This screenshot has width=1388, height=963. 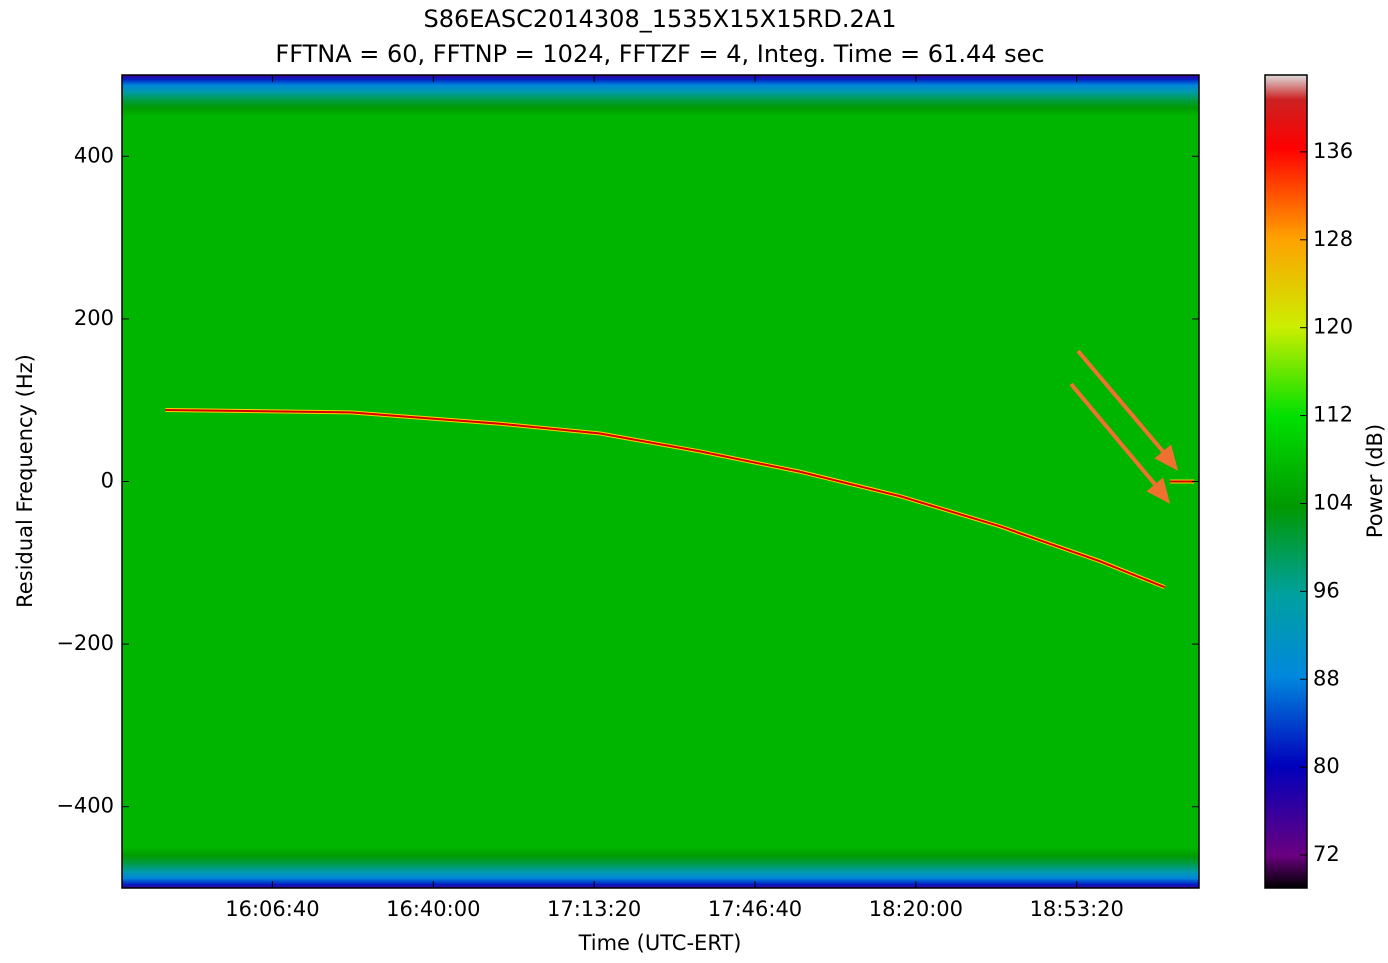 What do you see at coordinates (1333, 415) in the screenshot?
I see `colorbar-tick-label: 112` at bounding box center [1333, 415].